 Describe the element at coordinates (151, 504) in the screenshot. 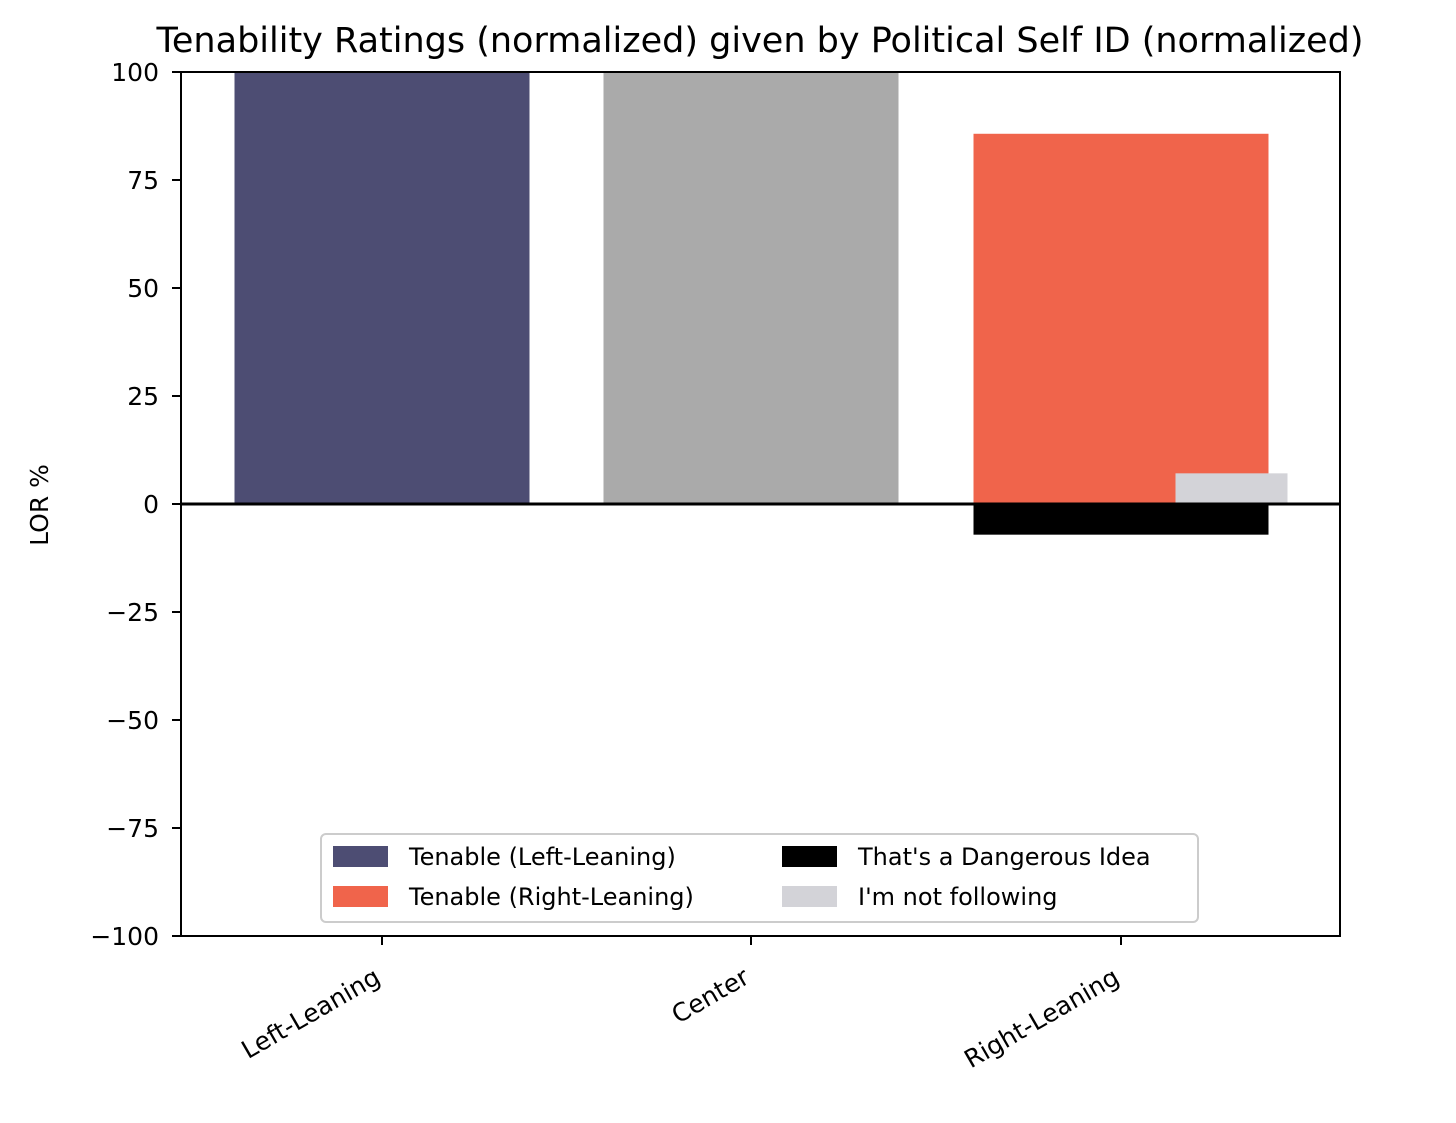

I see `y-tick-label: 0` at that location.